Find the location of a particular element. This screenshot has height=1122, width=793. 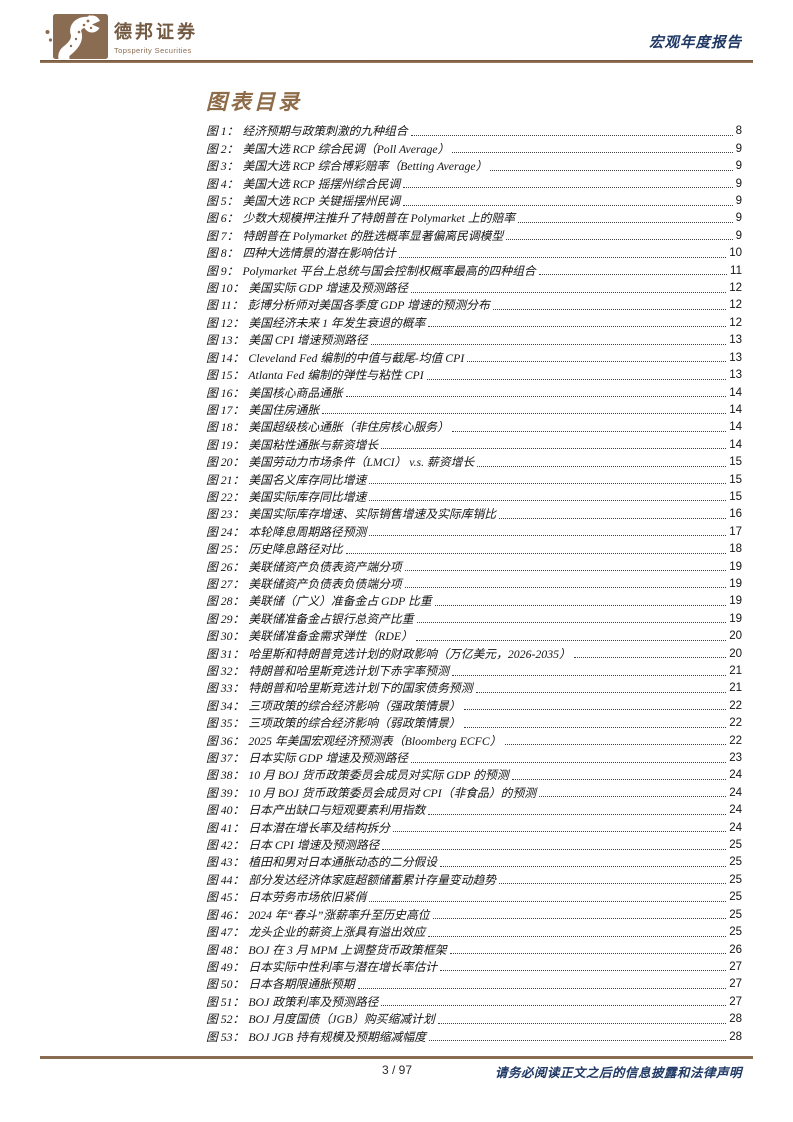

toc-entry: 图 28： 美联储（广义）准备金占 GDP 比重 19 is located at coordinates (474, 600).